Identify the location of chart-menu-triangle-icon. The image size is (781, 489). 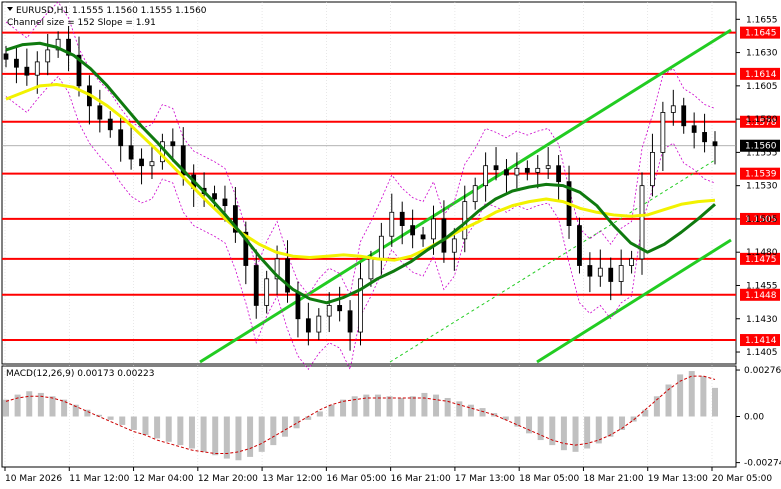
(10, 9).